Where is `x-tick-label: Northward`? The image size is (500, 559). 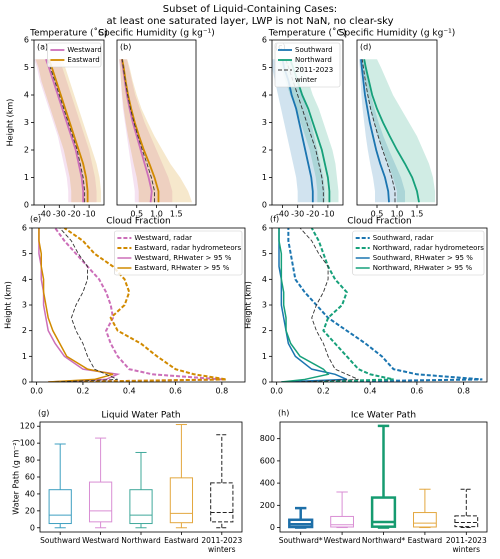
x-tick-label: Northward is located at coordinates (141, 540).